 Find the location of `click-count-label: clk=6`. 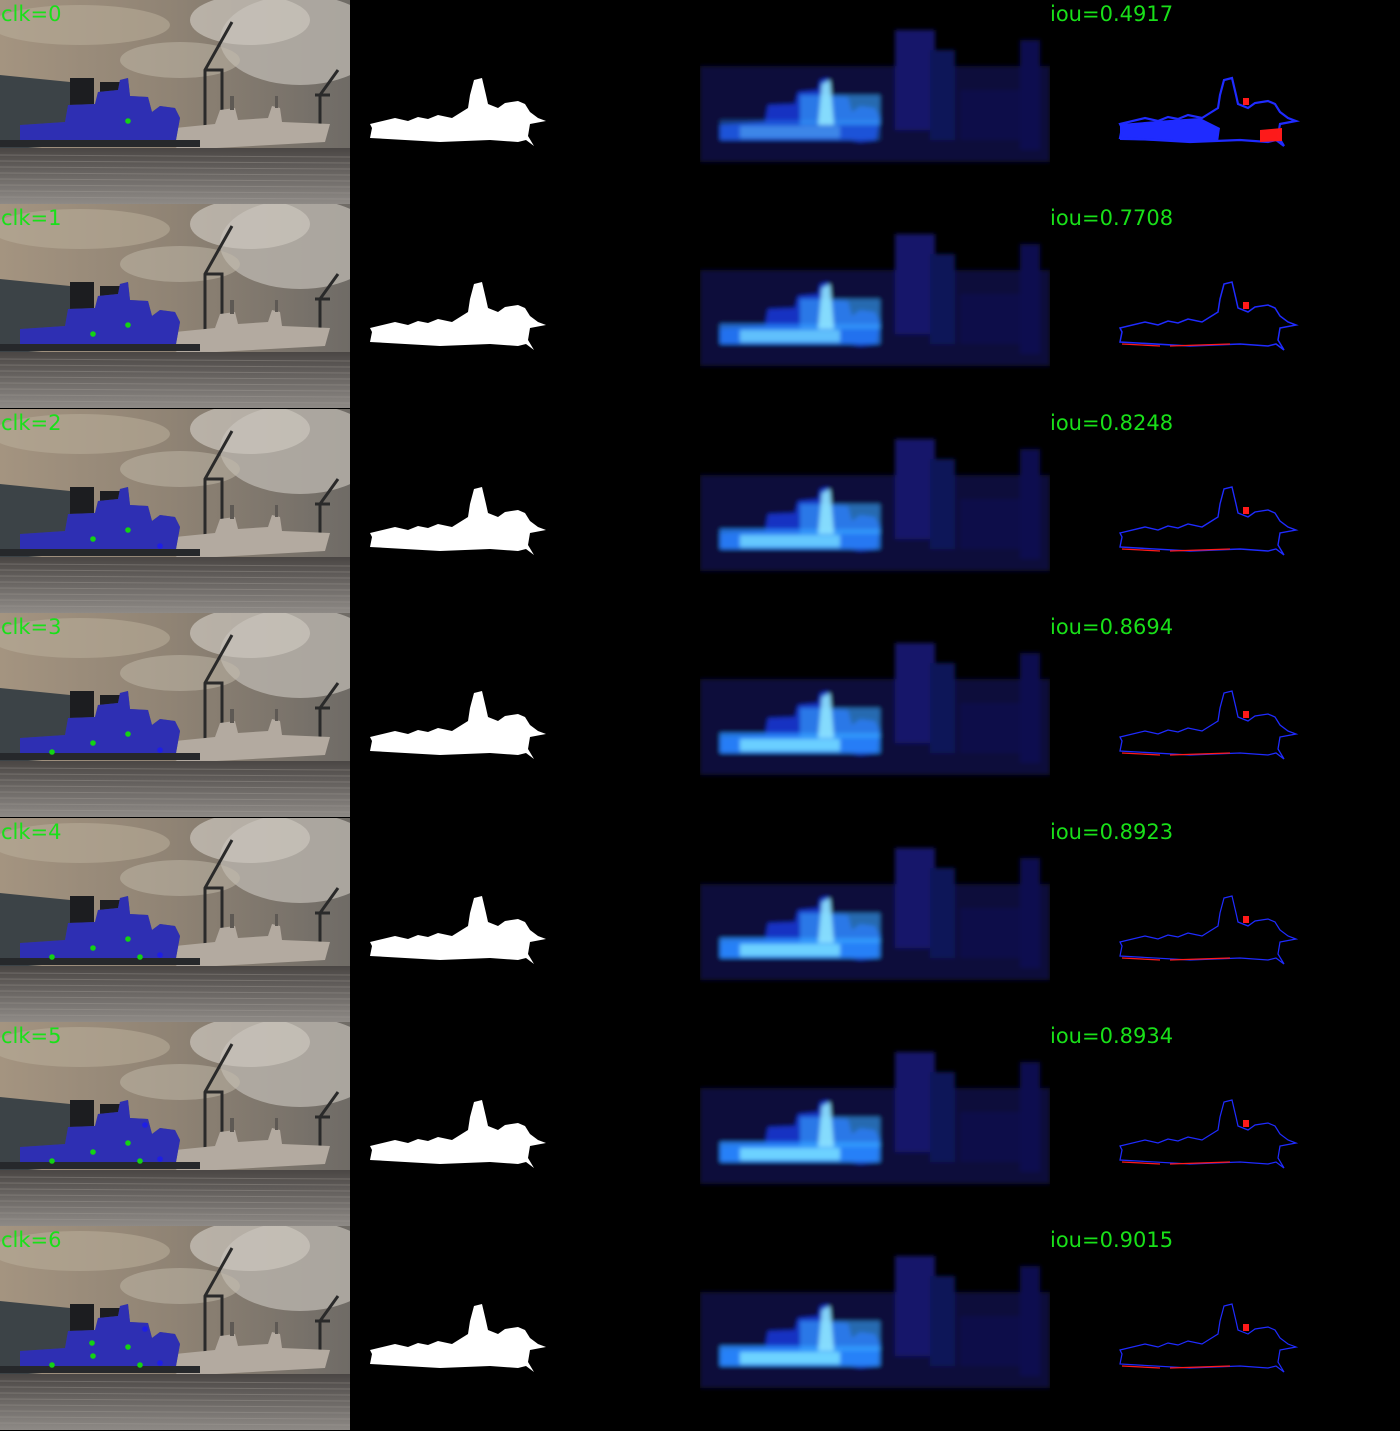

click-count-label: clk=6 is located at coordinates (31, 1240).